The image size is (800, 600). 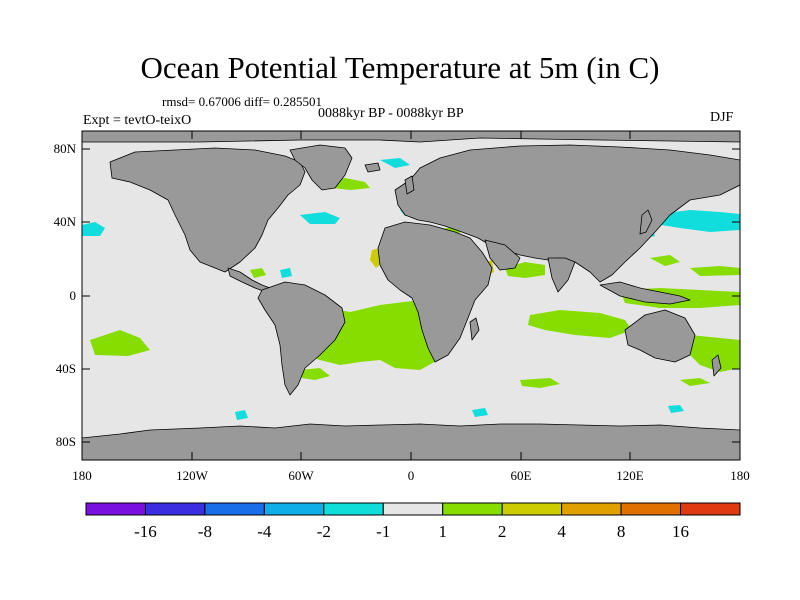 What do you see at coordinates (621, 531) in the screenshot?
I see `colorbar-label: 8` at bounding box center [621, 531].